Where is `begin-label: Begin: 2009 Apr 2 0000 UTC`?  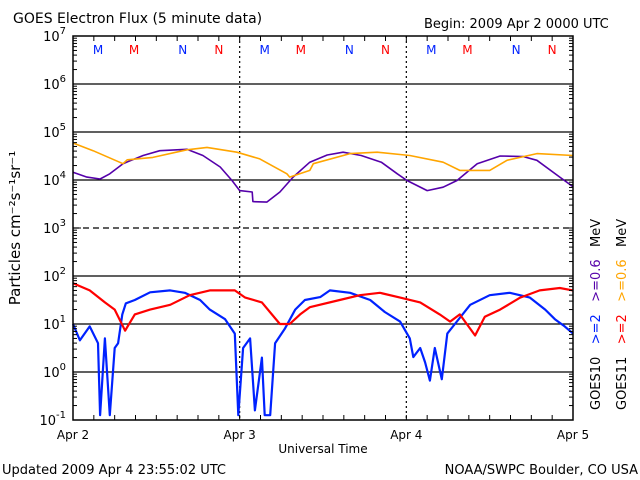 begin-label: Begin: 2009 Apr 2 0000 UTC is located at coordinates (516, 24).